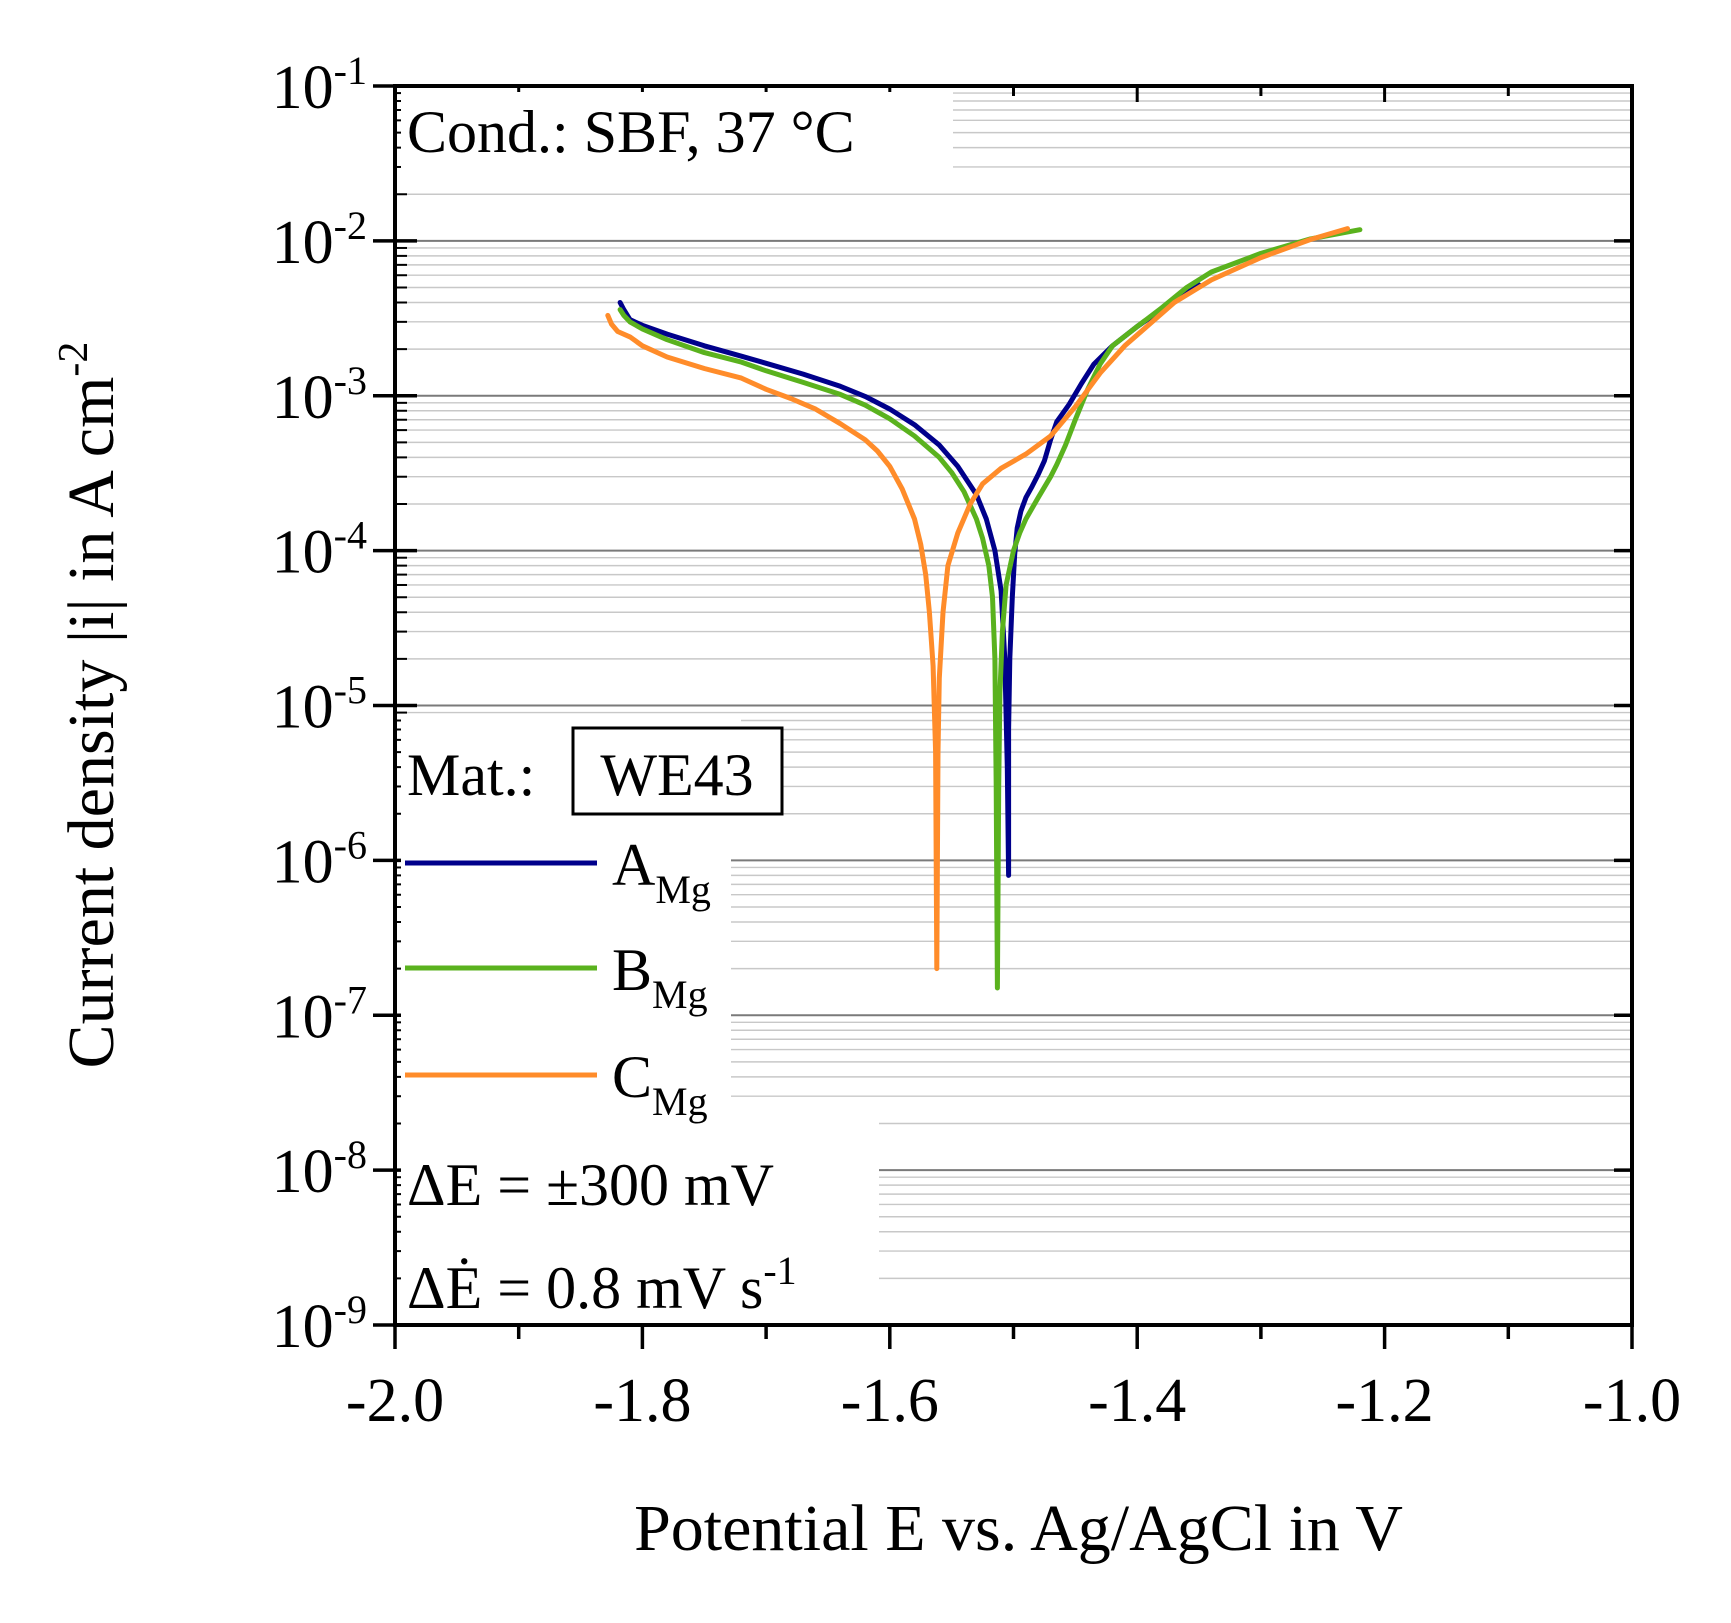 The image size is (1731, 1623). Describe the element at coordinates (350, 225) in the screenshot. I see `y-tick-exponent: -2` at that location.